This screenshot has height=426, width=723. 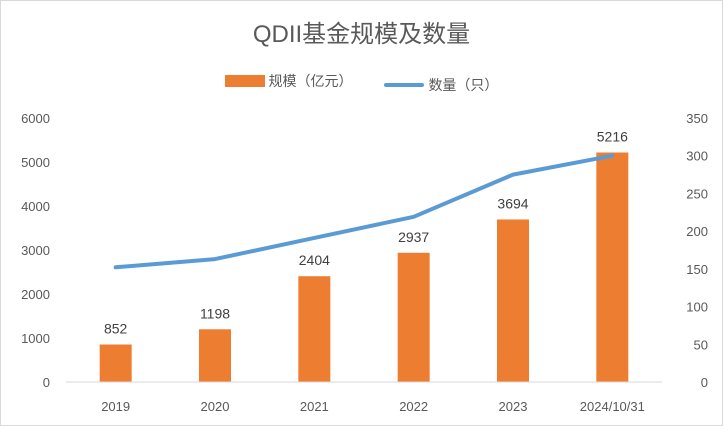 What do you see at coordinates (35, 206) in the screenshot?
I see `y-left-tick-label: 4000` at bounding box center [35, 206].